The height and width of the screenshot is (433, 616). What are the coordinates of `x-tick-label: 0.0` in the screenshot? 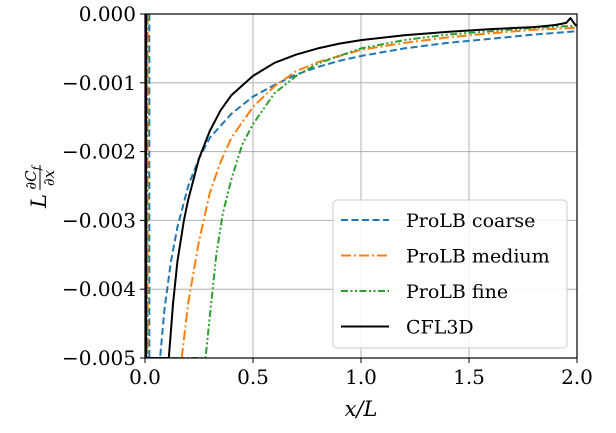 It's located at (145, 377).